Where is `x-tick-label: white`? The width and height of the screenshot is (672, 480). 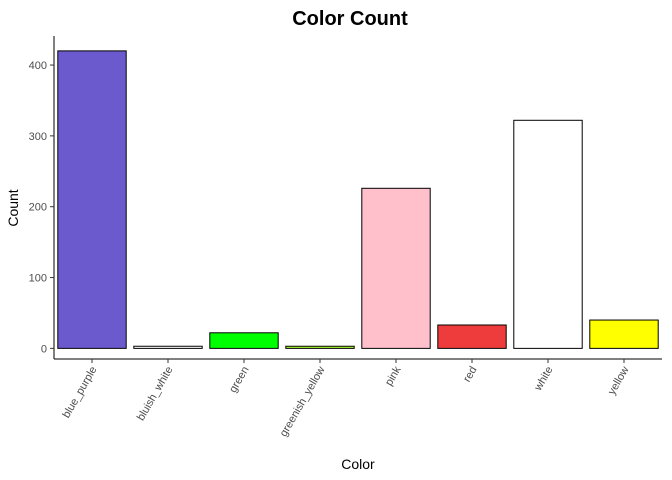 x-tick-label: white is located at coordinates (544, 379).